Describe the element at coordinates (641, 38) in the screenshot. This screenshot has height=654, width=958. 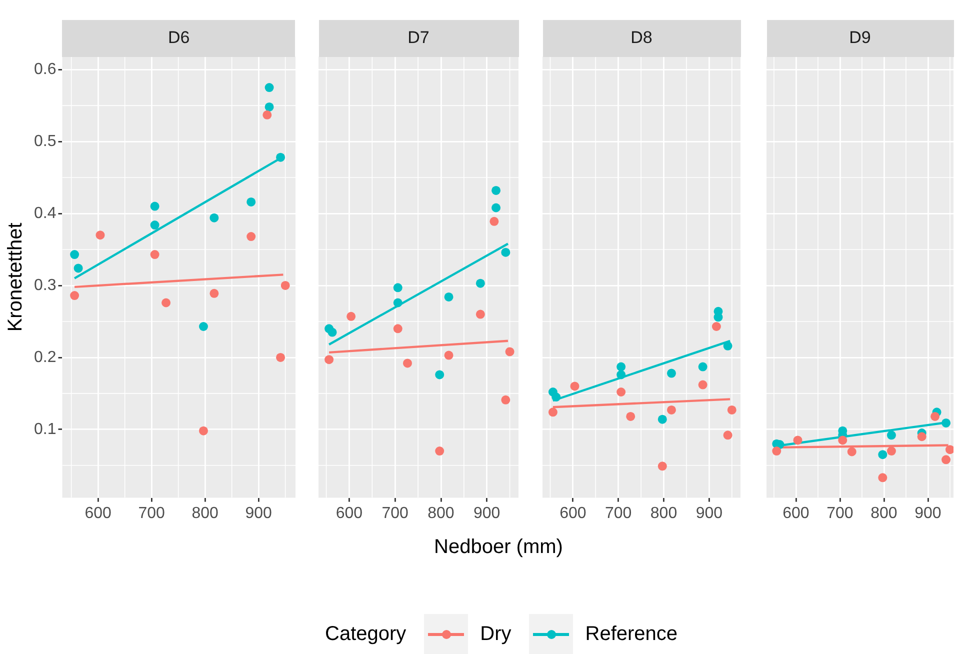
I see `chart-title: D8` at that location.